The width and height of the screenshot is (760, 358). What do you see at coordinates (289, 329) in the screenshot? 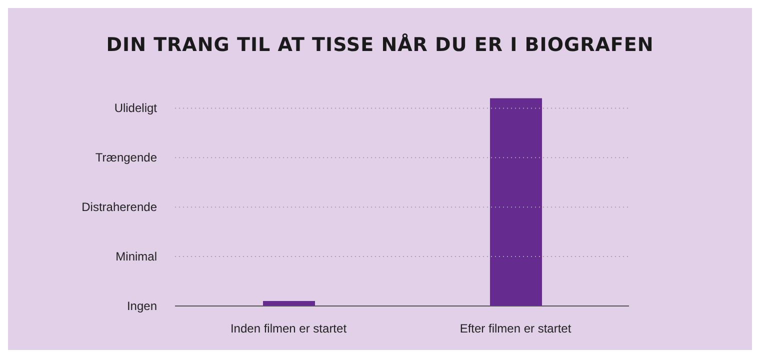
I see `x-tick-label: Inden filmen er startet` at bounding box center [289, 329].